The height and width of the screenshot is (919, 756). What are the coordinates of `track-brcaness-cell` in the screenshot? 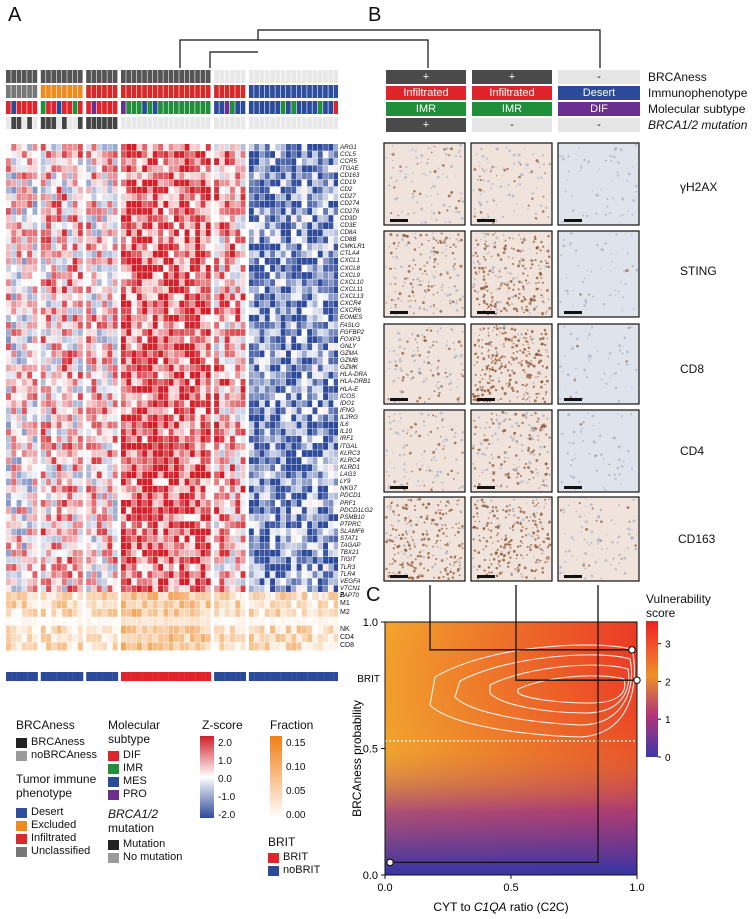 It's located at (299, 76).